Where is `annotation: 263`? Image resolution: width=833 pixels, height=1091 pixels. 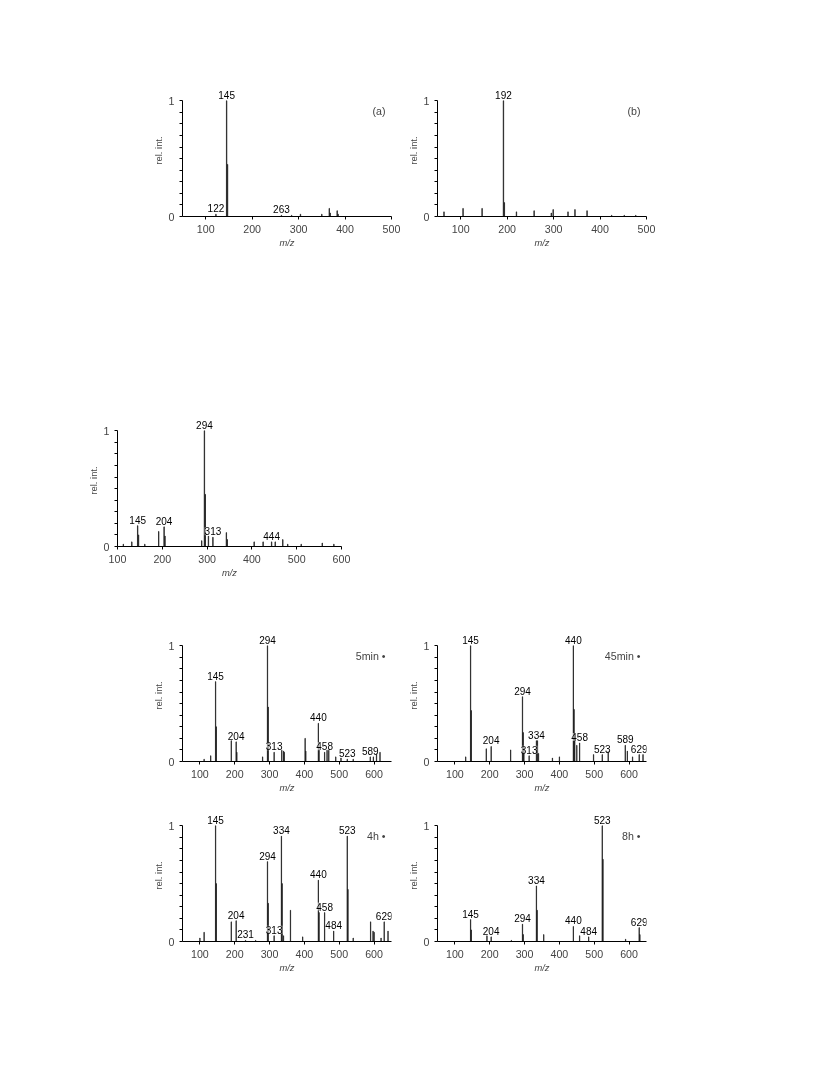
annotation: 263 is located at coordinates (282, 210).